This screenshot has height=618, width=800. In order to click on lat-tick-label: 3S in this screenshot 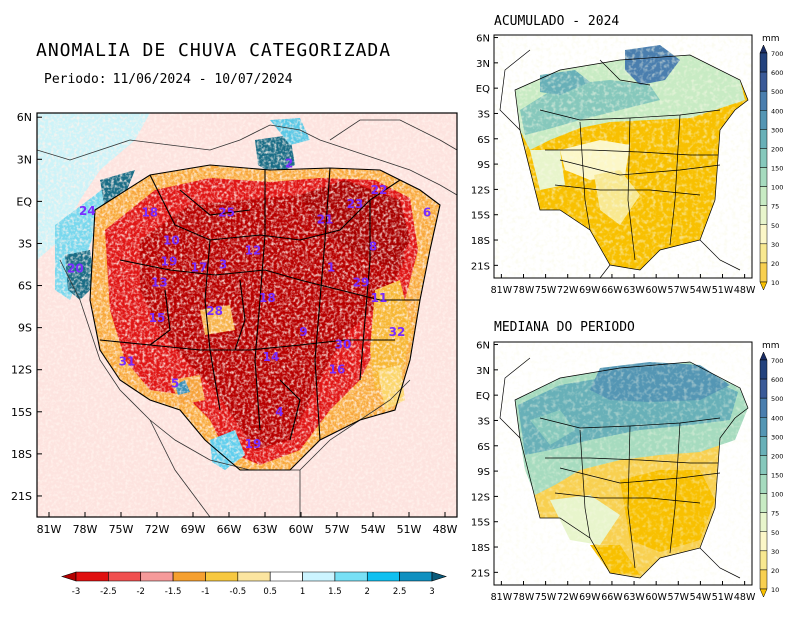, I will do `click(25, 243)`.